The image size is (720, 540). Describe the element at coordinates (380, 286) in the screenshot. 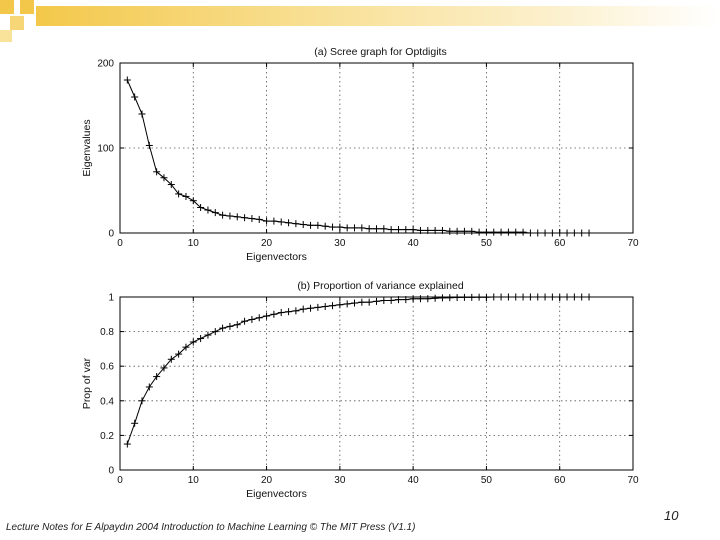

I see `chart-title: (b) Proportion of variance explained` at that location.